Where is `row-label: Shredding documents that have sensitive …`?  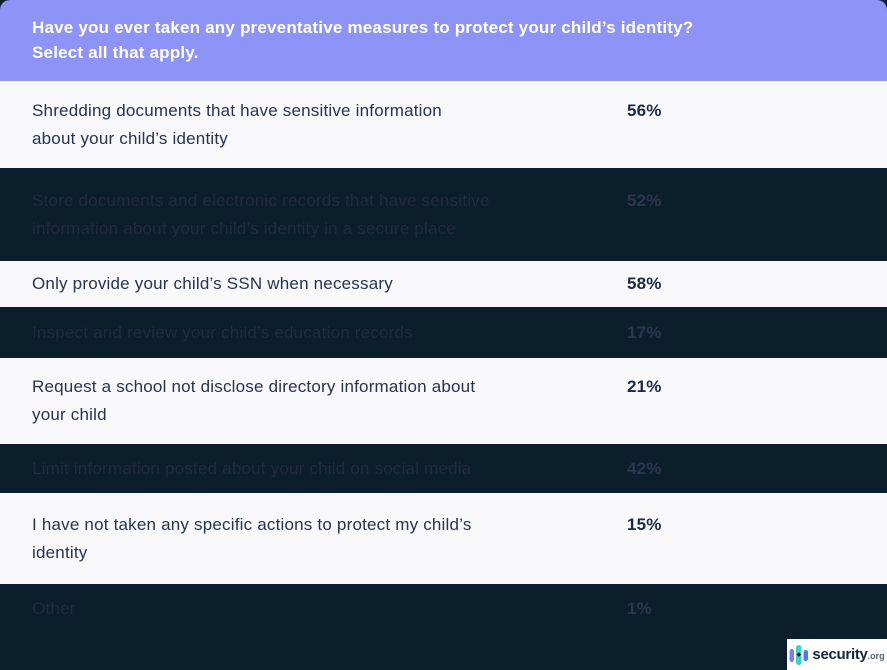
row-label: Shredding documents that have sensitive … is located at coordinates (237, 124).